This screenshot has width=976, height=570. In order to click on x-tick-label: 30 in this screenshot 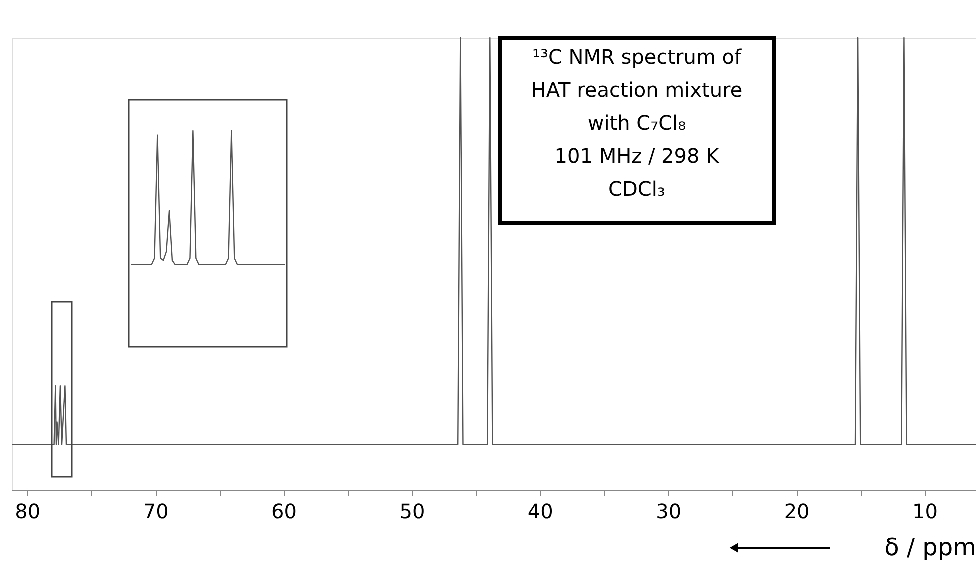, I will do `click(669, 512)`.